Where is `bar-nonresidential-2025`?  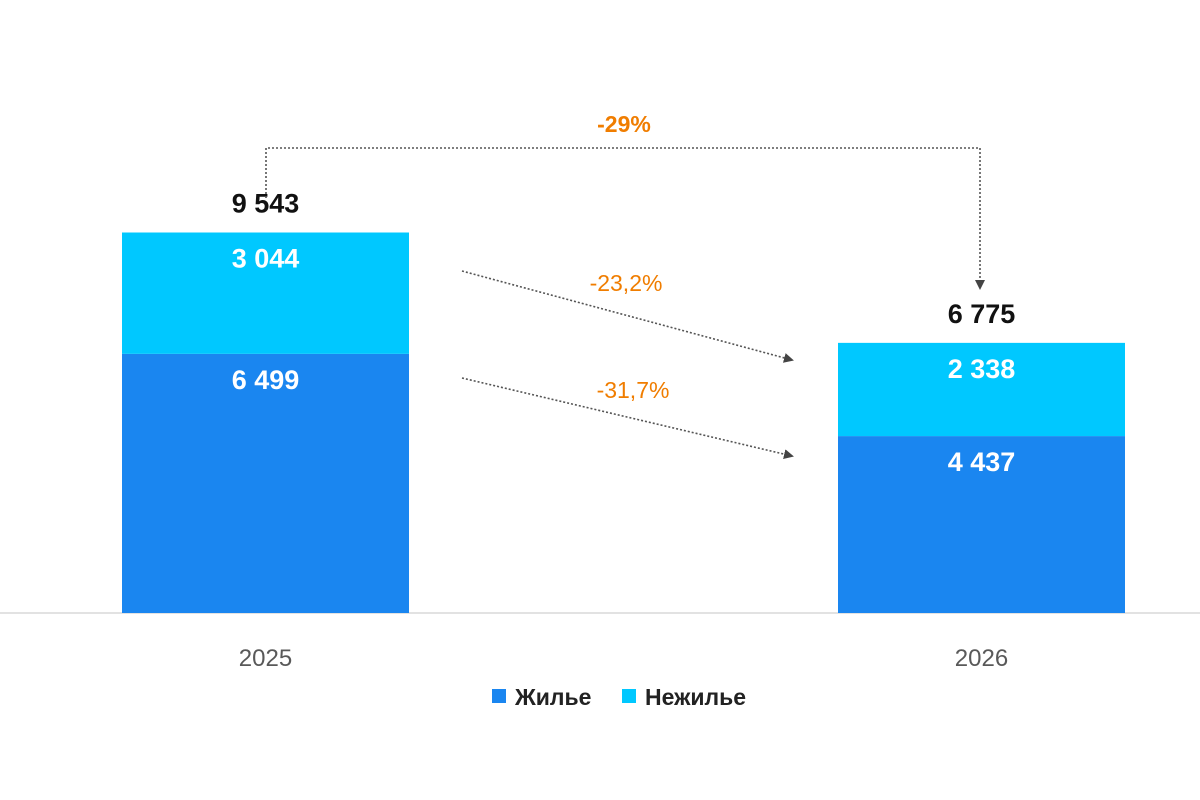 bar-nonresidential-2025 is located at coordinates (265, 293).